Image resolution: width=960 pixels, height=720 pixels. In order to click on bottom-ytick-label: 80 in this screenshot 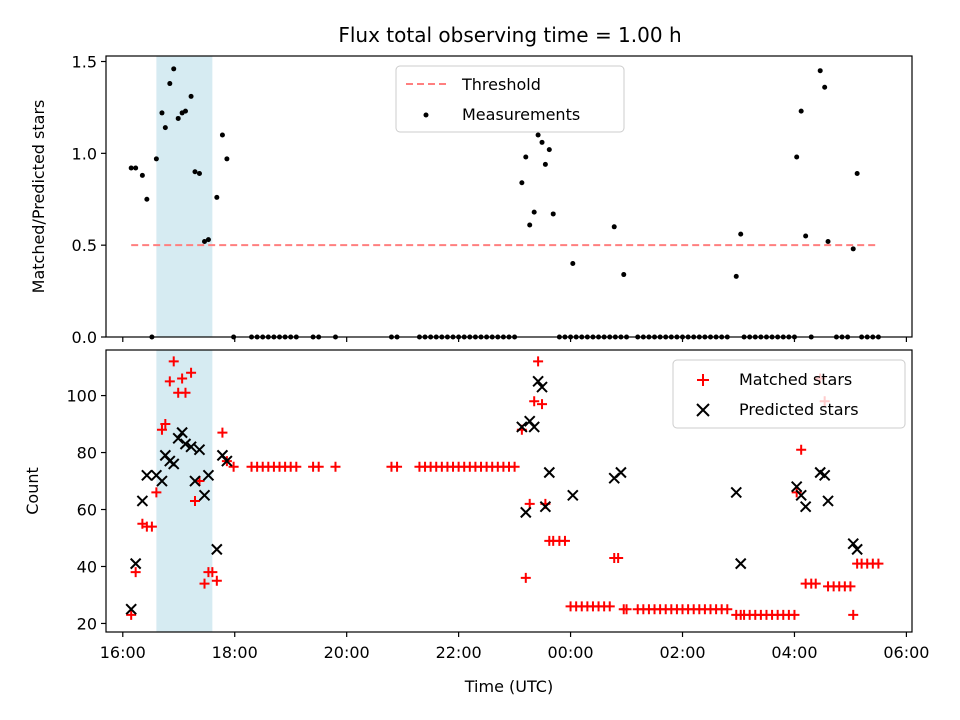, I will do `click(87, 453)`.